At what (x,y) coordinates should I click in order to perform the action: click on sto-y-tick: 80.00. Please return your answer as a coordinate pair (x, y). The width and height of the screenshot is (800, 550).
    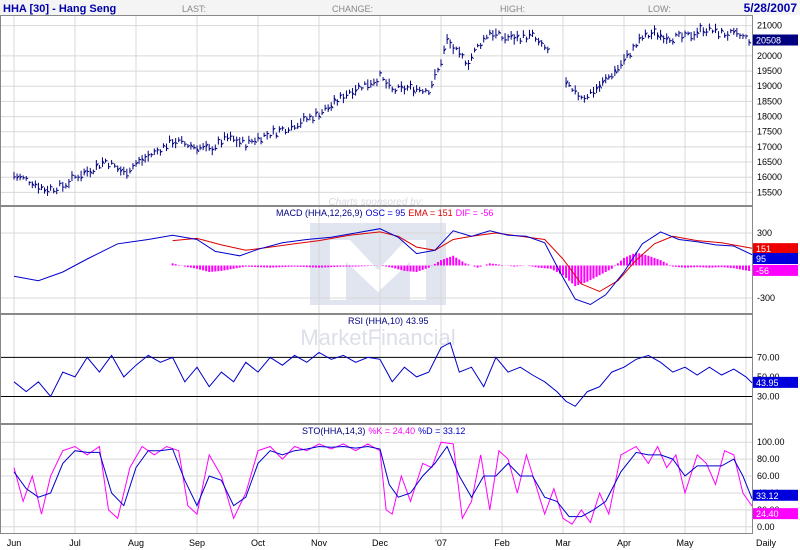
    Looking at the image, I should click on (768, 459).